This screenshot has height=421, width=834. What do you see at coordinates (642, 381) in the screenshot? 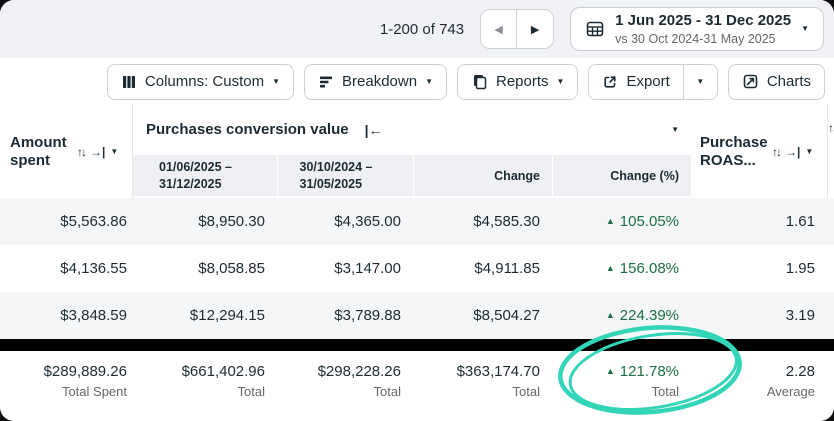
I see `total-change-percent: ▲ 121.78% Total` at bounding box center [642, 381].